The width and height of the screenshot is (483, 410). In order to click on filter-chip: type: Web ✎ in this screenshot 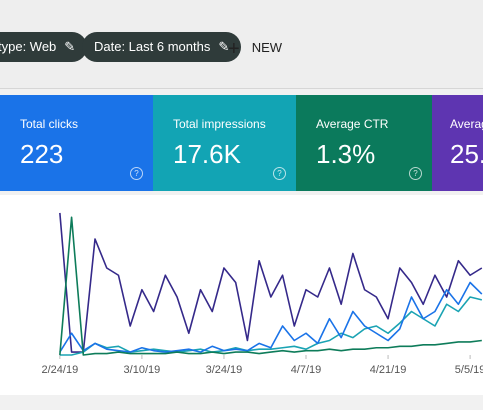, I will do `click(44, 47)`.